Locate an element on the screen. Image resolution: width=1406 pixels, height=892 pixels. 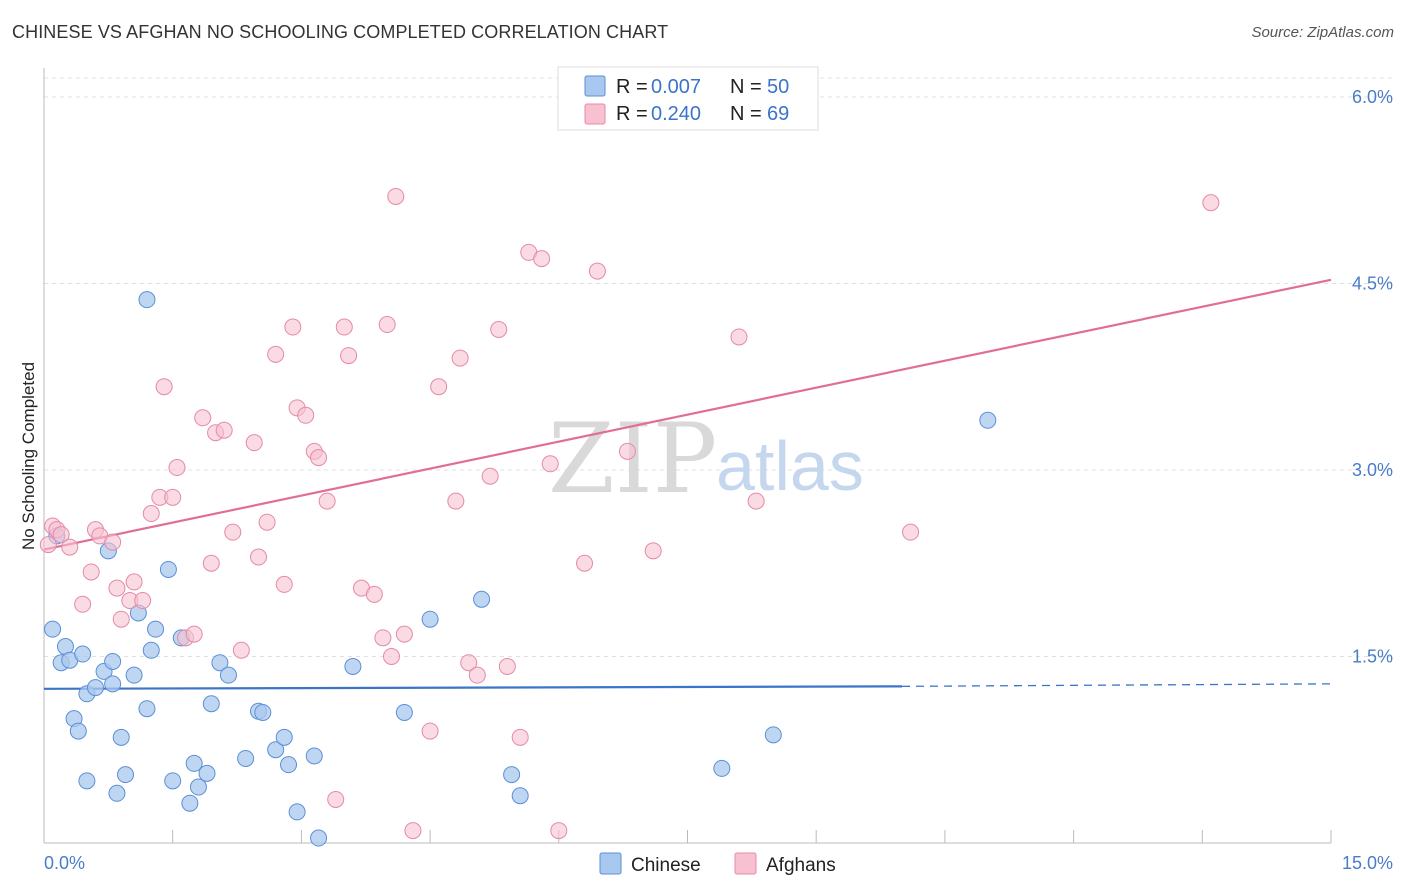
correlation-legend: R = 0.007 N = 50 R = 0.240 N = 69 is located at coordinates (688, 98).